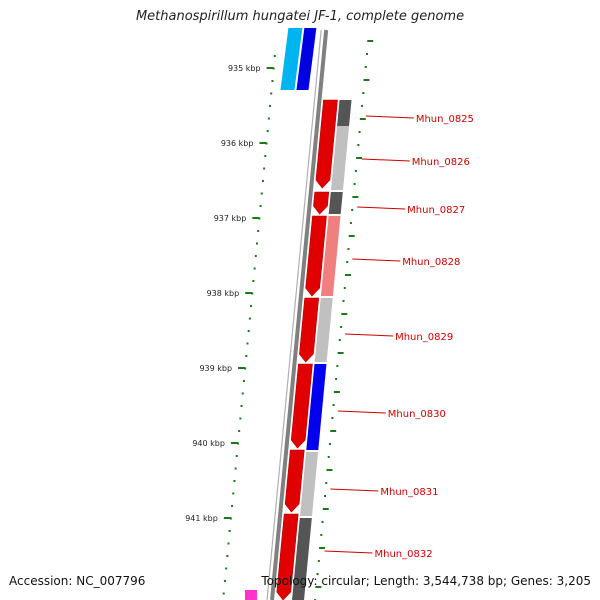  I want to click on gene-label-mhun-0827: Mhun_0827, so click(436, 210).